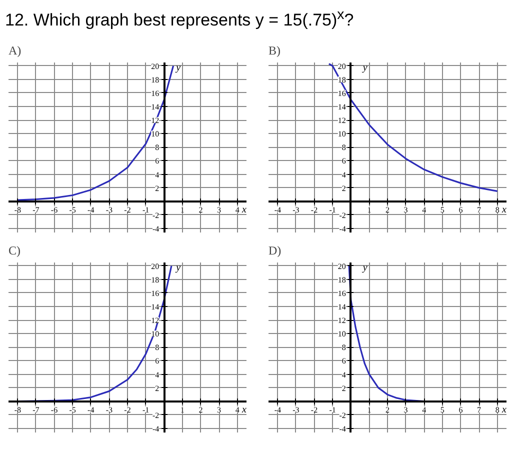  Describe the element at coordinates (15, 51) in the screenshot. I see `chart-subtitle: A)` at that location.